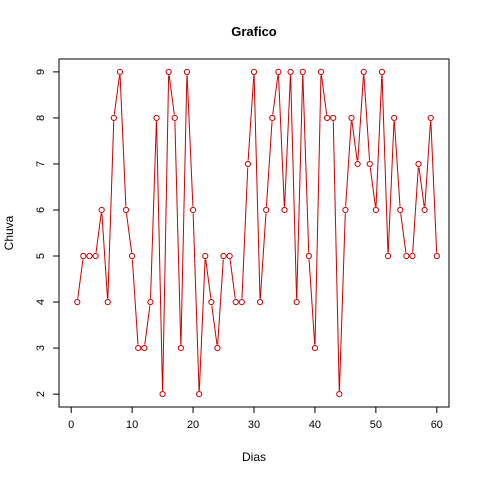 The width and height of the screenshot is (480, 480). I want to click on y-axis: 2 3 4 5 6 7 8 9, so click(47, 233).